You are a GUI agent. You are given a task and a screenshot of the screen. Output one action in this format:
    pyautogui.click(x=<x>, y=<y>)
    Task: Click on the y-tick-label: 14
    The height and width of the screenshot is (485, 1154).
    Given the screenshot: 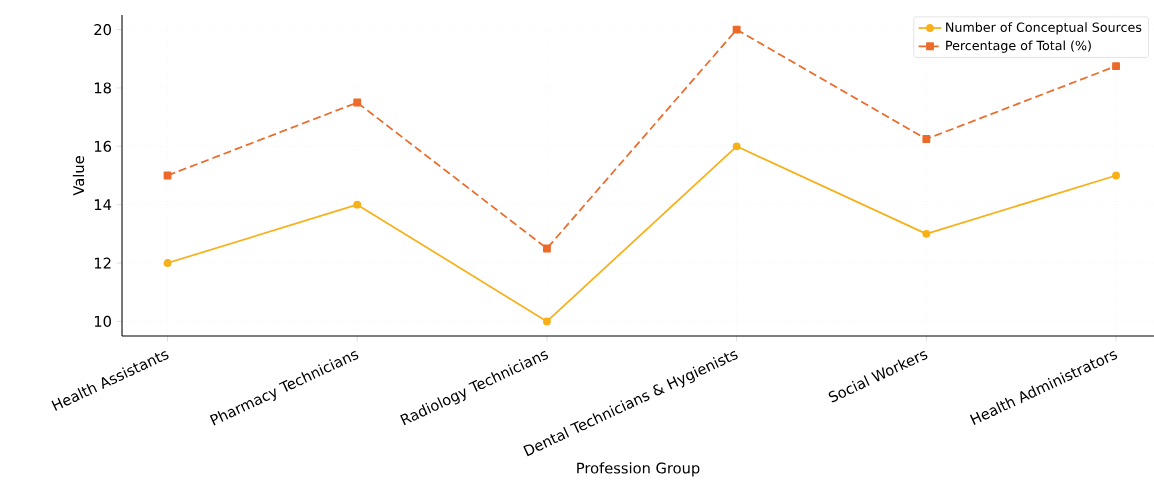 What is the action you would take?
    pyautogui.click(x=103, y=205)
    